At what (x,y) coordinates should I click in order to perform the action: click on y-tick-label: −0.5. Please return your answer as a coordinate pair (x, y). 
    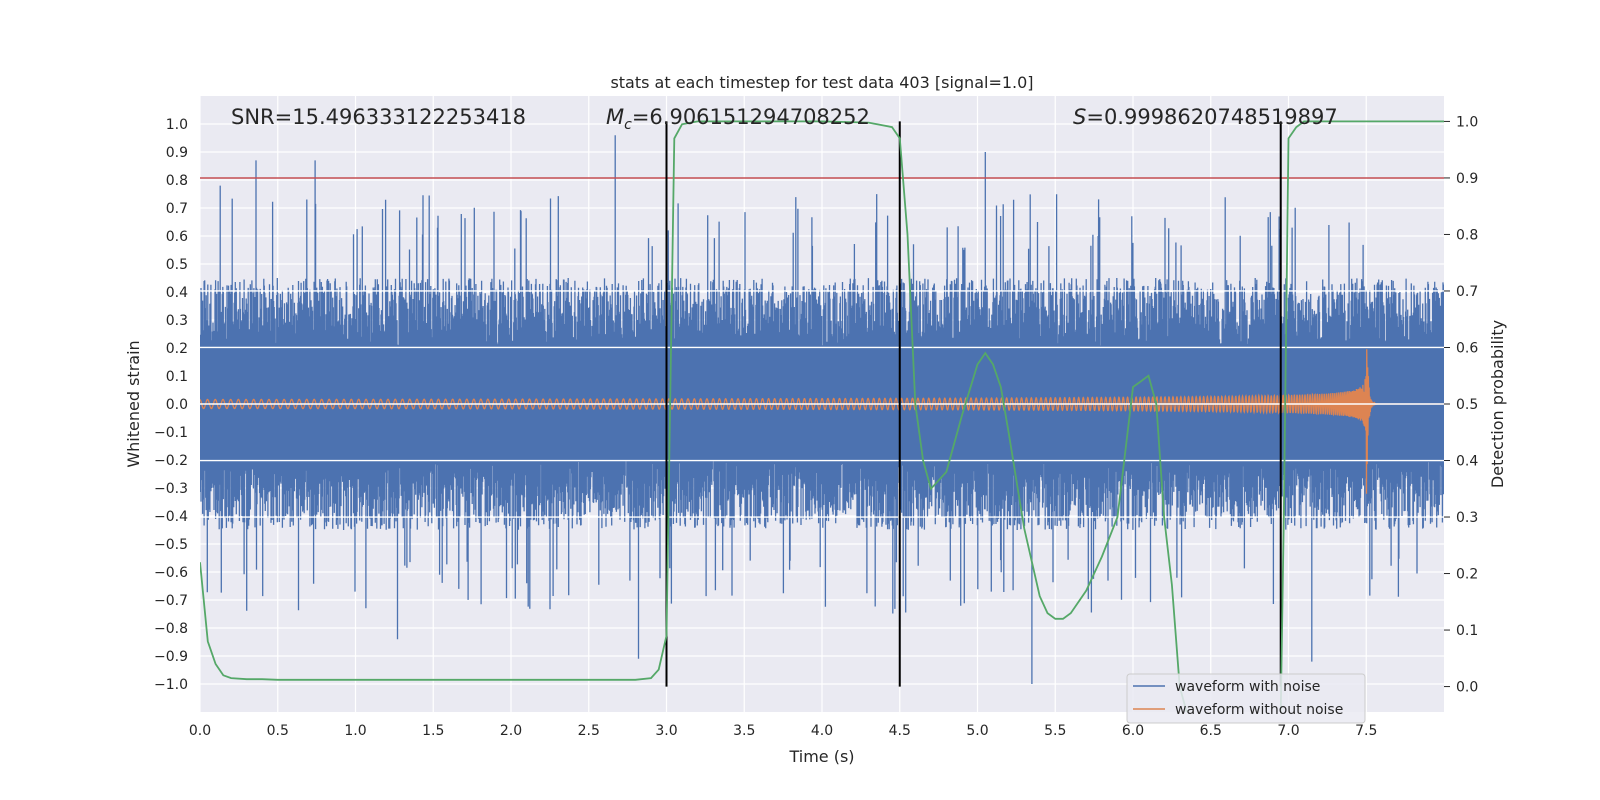
    Looking at the image, I should click on (171, 545).